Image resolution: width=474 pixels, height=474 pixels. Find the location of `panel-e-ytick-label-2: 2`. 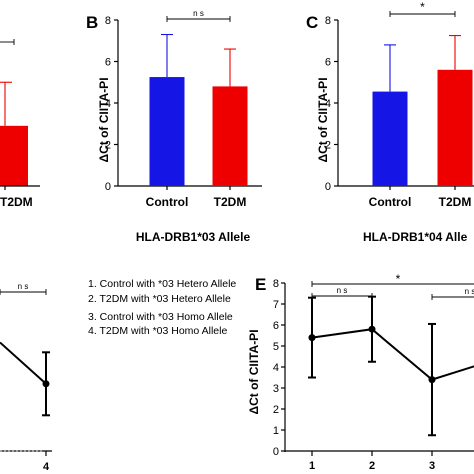

panel-e-ytick-label-2: 2 is located at coordinates (276, 410).